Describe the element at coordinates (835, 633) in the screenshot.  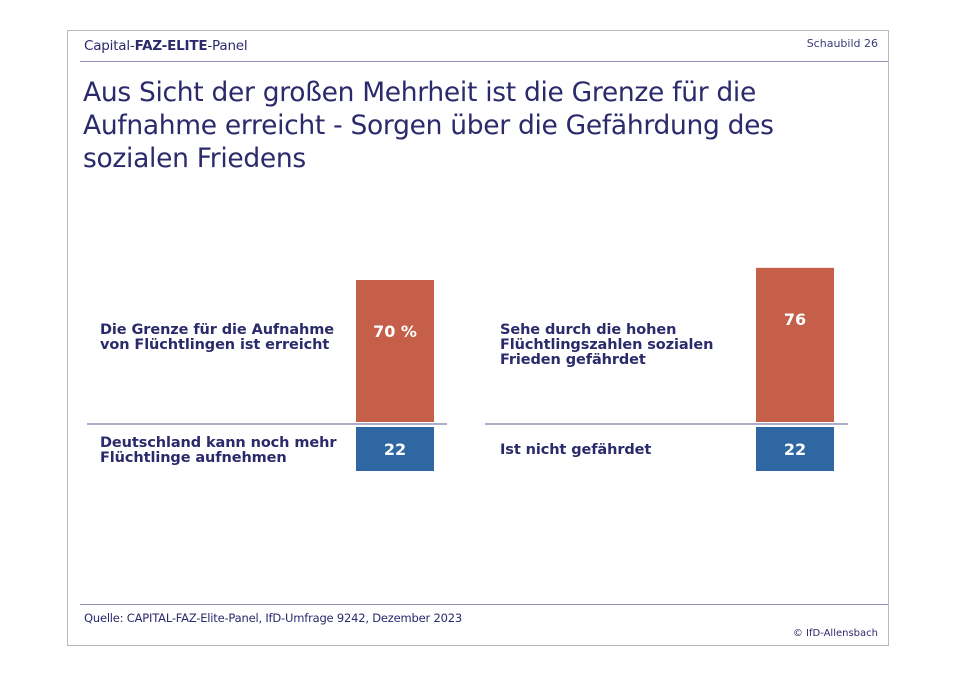
I see `copyright: © IfD-Allensbach` at that location.